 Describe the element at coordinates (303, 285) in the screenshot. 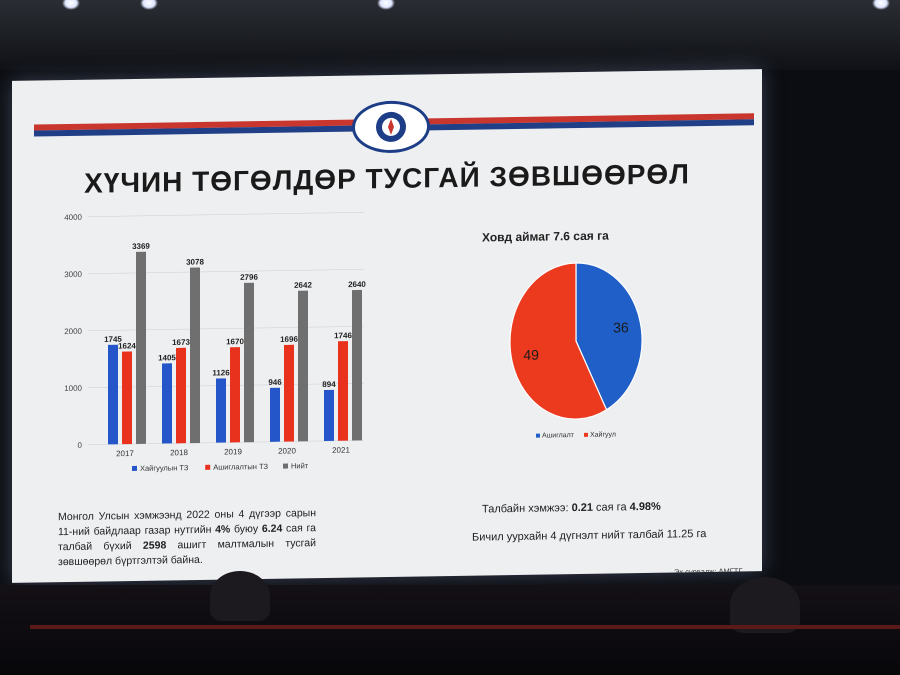

I see `data-label: 2642` at that location.